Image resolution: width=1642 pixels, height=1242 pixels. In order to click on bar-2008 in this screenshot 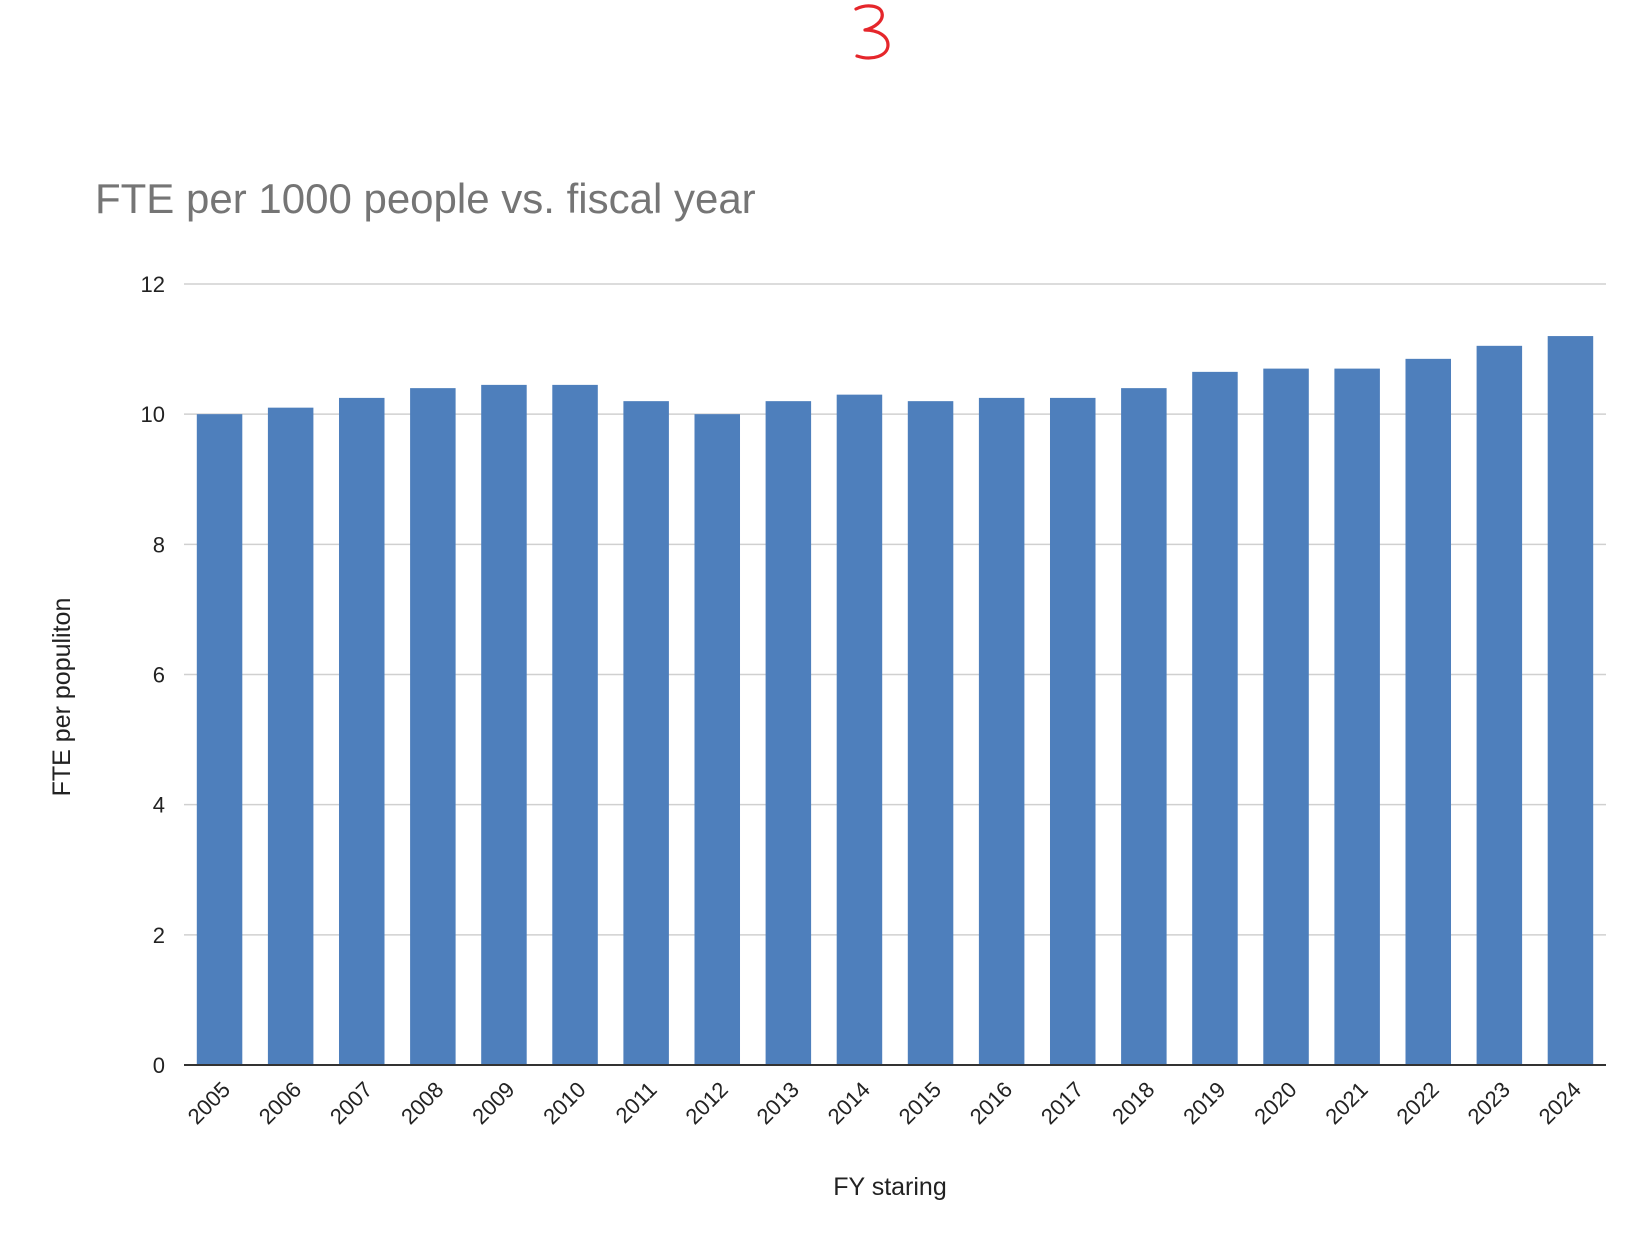, I will do `click(433, 727)`.